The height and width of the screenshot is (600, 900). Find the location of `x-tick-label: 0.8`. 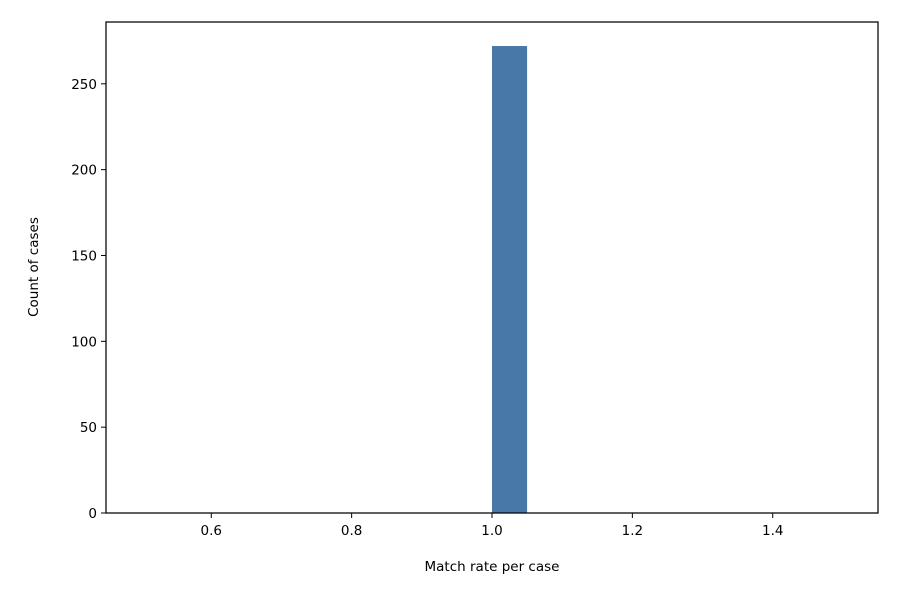

x-tick-label: 0.8 is located at coordinates (351, 531).